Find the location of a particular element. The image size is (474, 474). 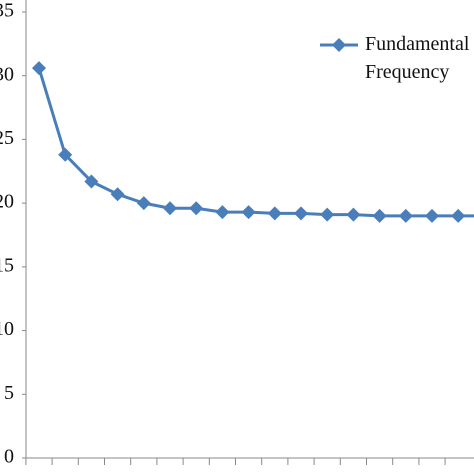

y-tick-label: 10 is located at coordinates (7, 329).